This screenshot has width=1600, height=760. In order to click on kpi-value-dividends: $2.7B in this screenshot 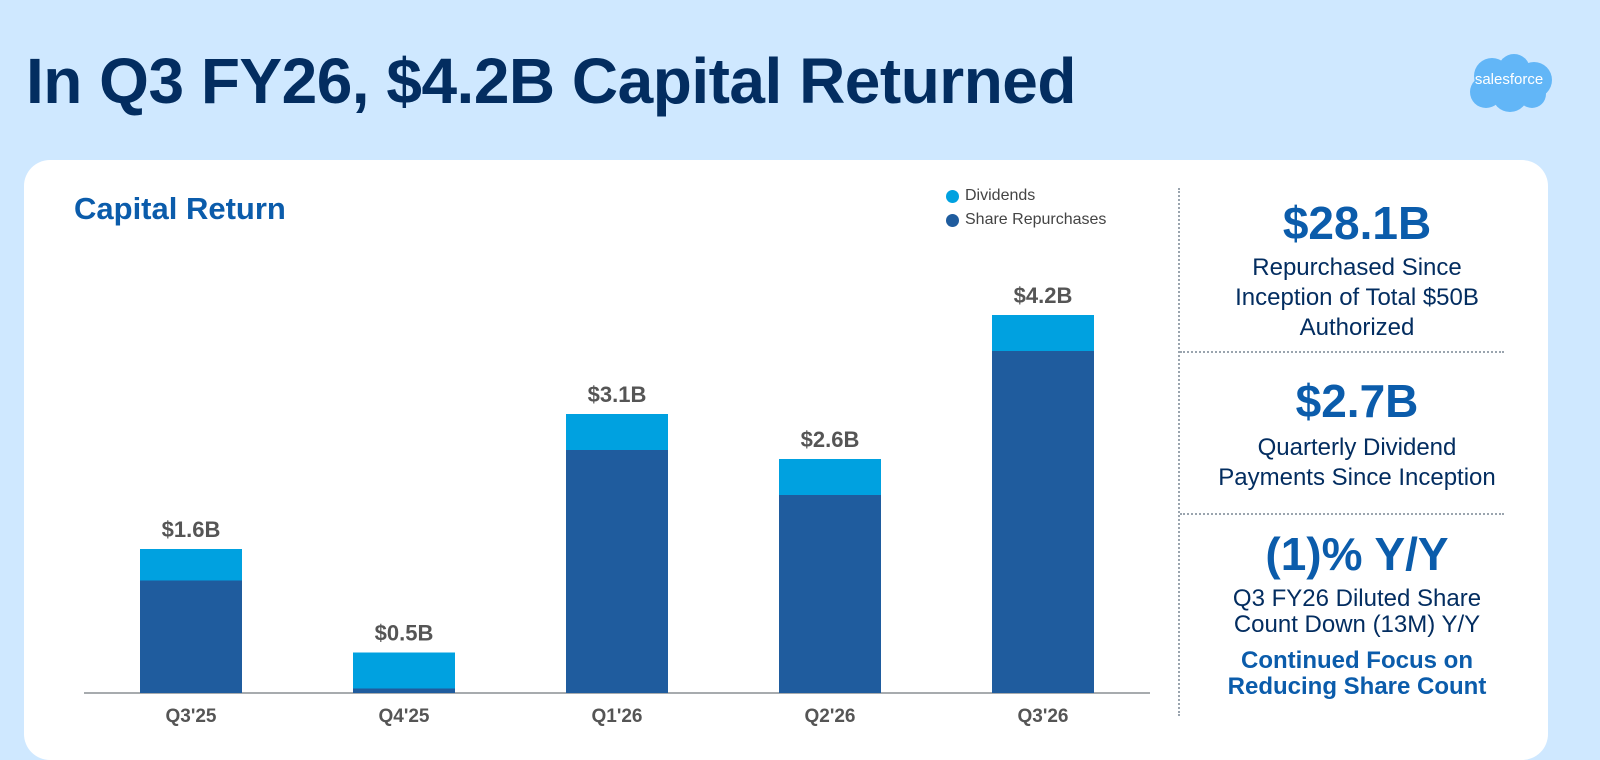, I will do `click(1357, 401)`.